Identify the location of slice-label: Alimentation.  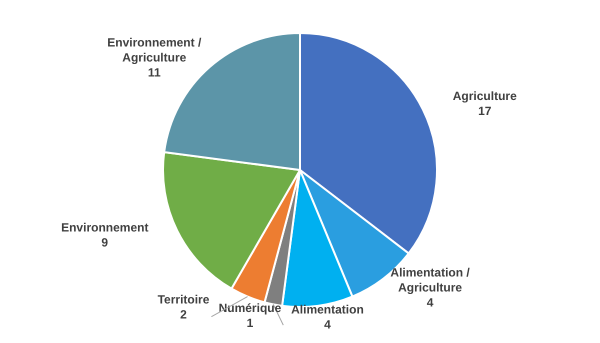
(327, 309).